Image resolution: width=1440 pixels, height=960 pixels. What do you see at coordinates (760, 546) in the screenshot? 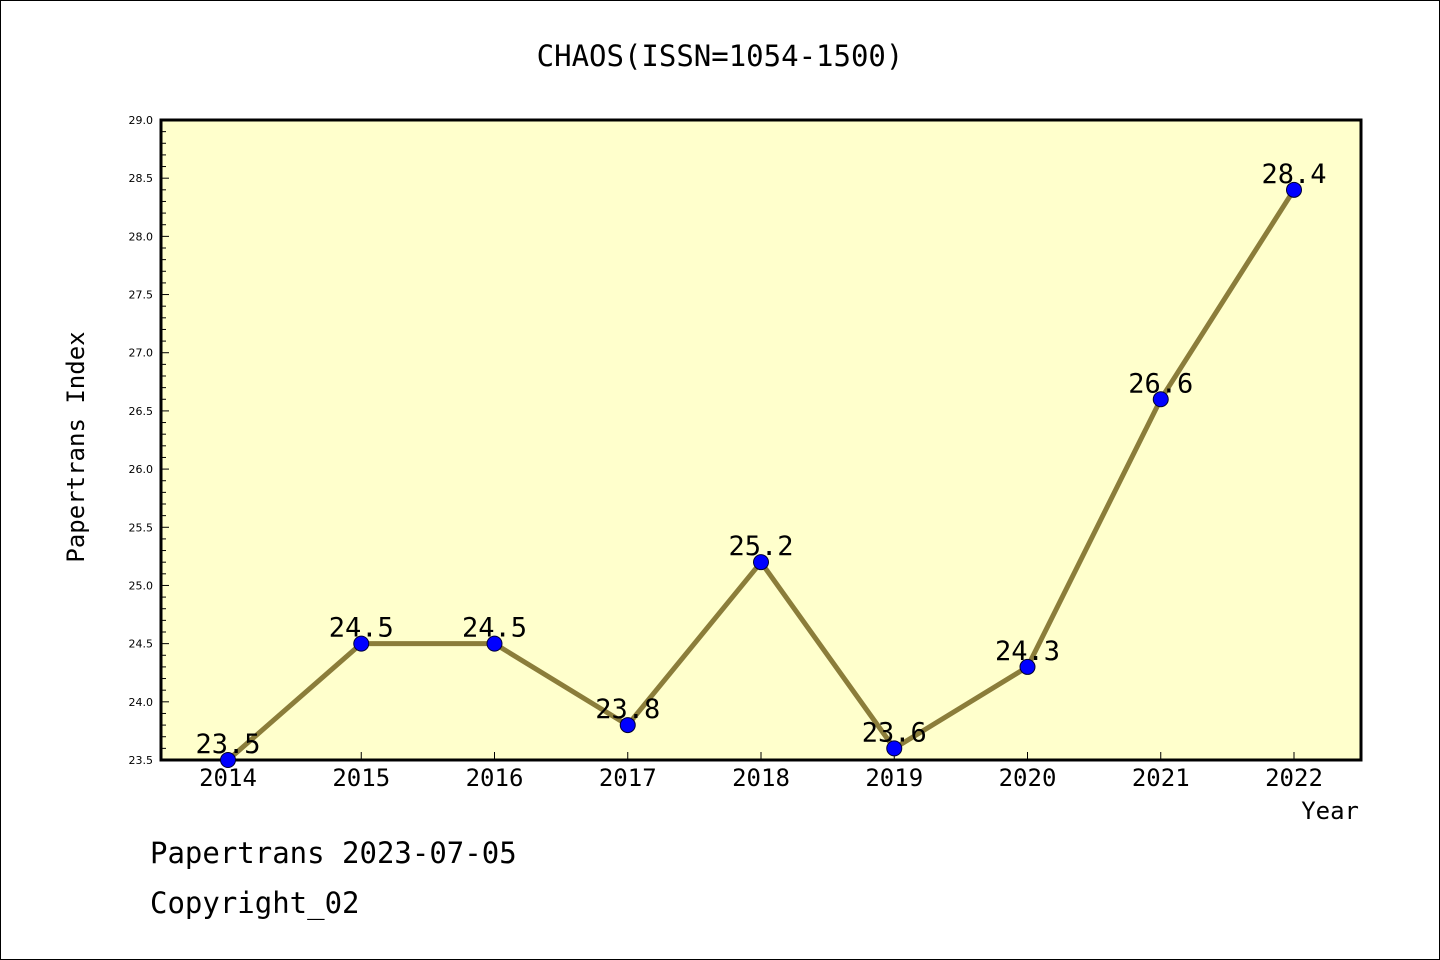
I see `data-label: 25.2` at bounding box center [760, 546].